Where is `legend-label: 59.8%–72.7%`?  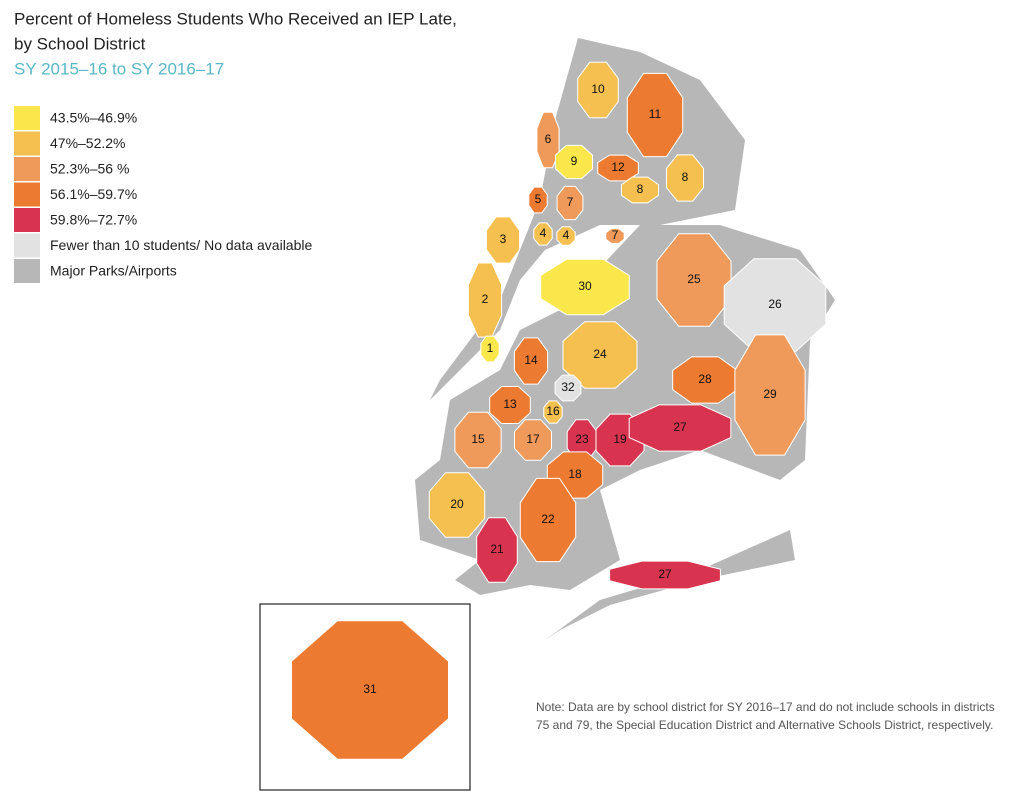
legend-label: 59.8%–72.7% is located at coordinates (93, 220).